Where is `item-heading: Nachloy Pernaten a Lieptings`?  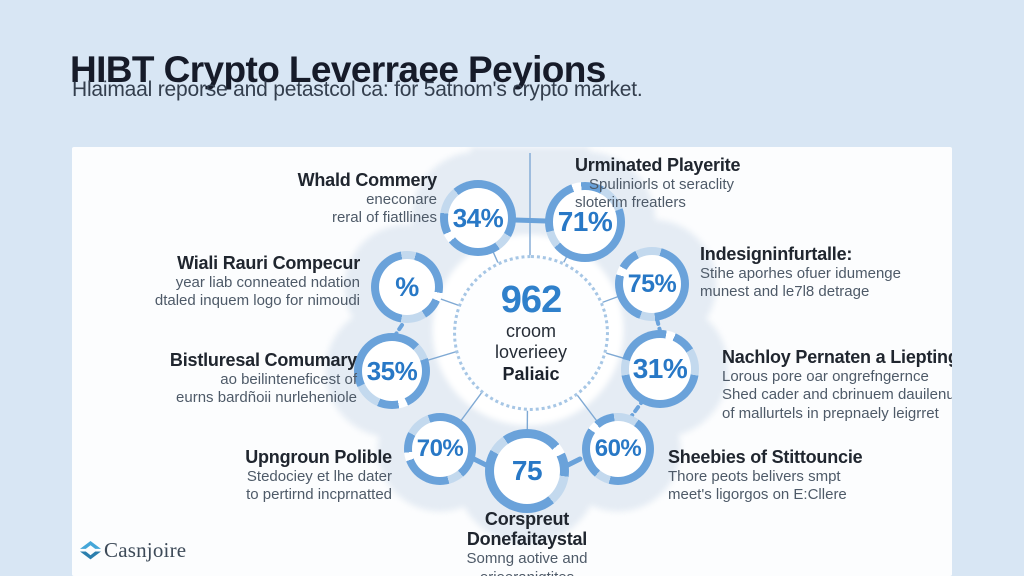 item-heading: Nachloy Pernaten a Lieptings is located at coordinates (837, 357).